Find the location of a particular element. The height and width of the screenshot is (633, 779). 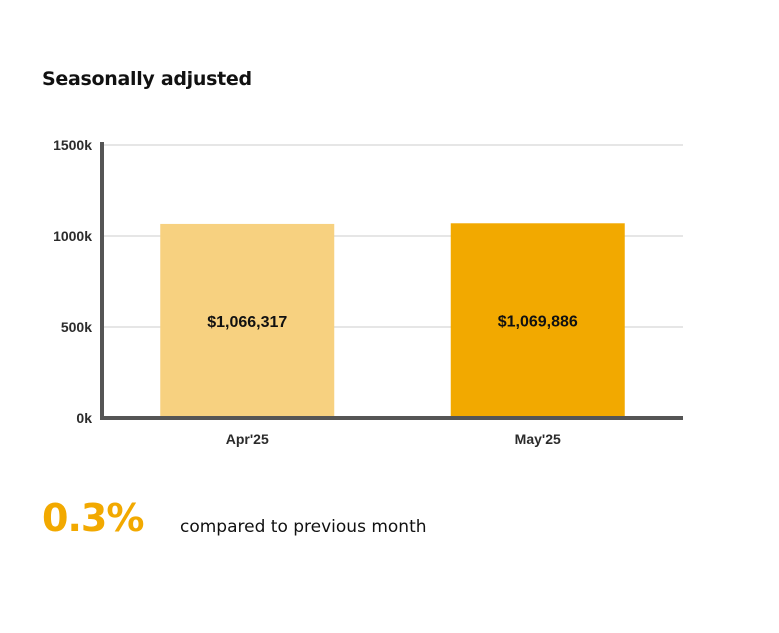

y-tick-label: 1500k is located at coordinates (72, 145).